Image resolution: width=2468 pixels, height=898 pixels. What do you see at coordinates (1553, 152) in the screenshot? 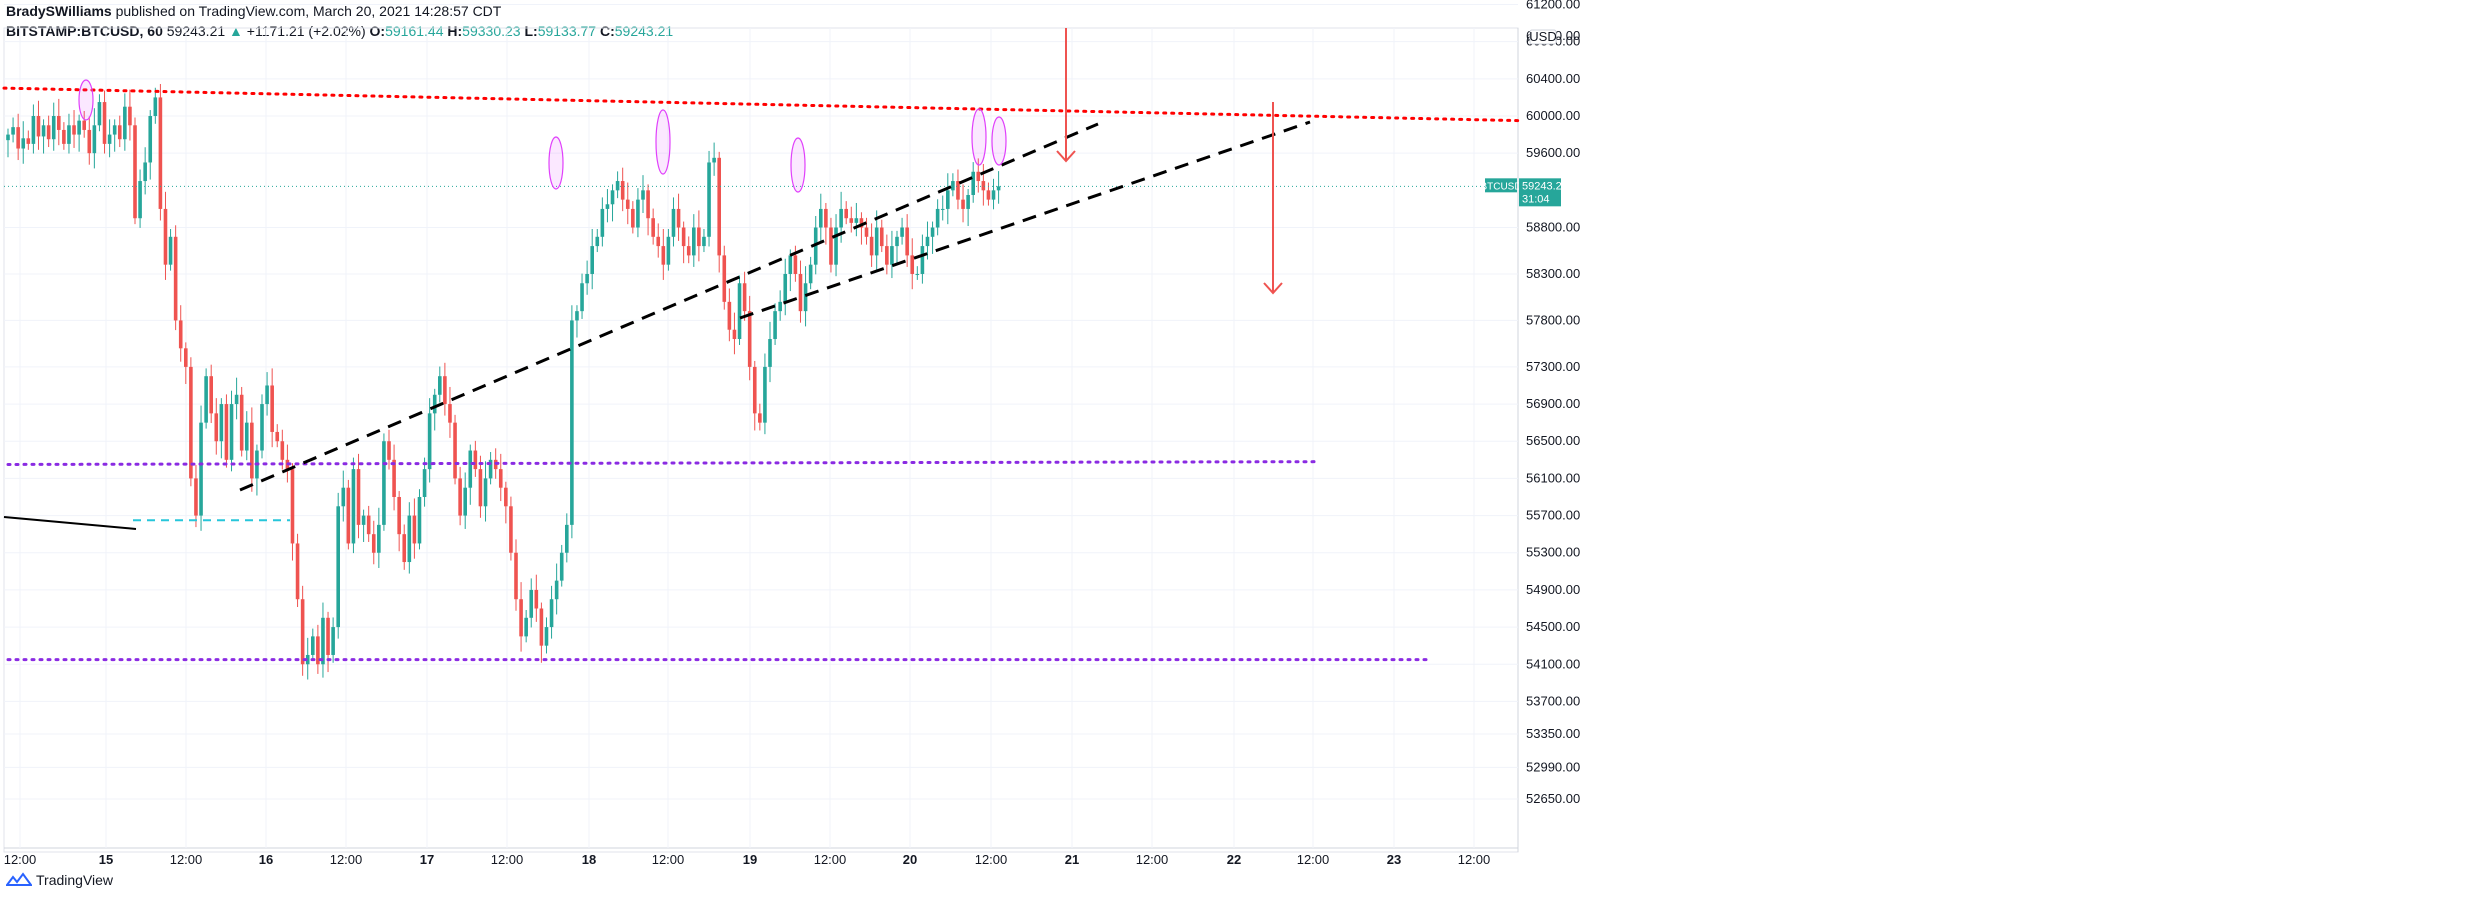
I see `y-tick-label: 59600.00` at bounding box center [1553, 152].